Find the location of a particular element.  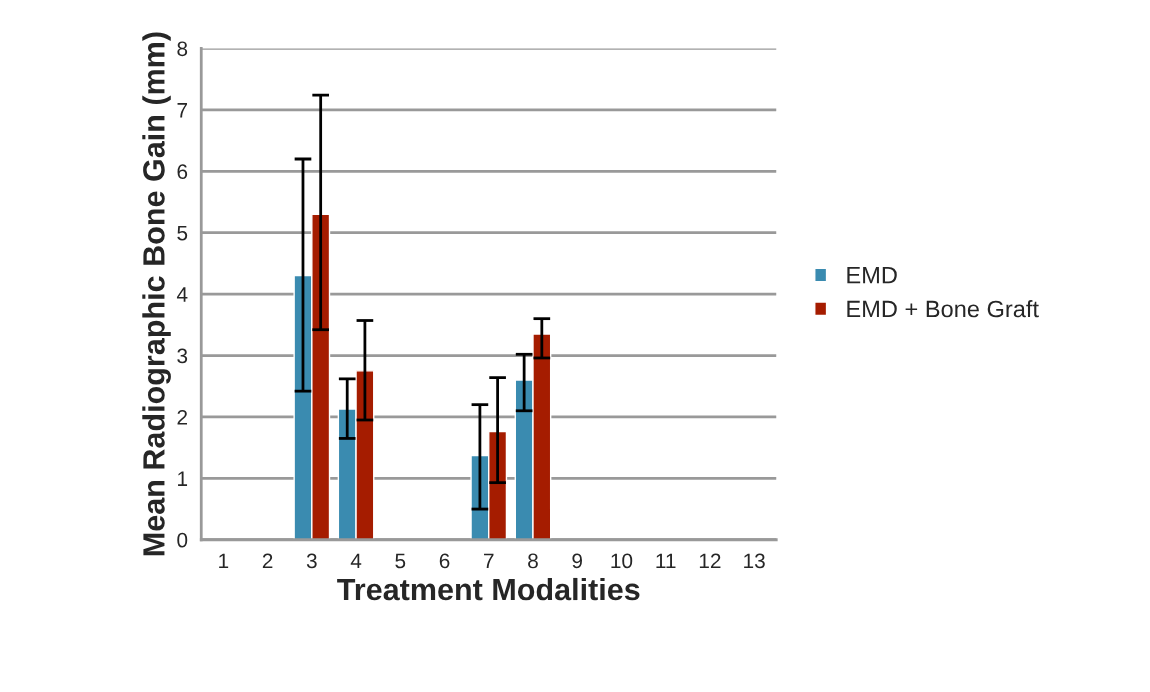

x-tick-label: 4 is located at coordinates (356, 561).